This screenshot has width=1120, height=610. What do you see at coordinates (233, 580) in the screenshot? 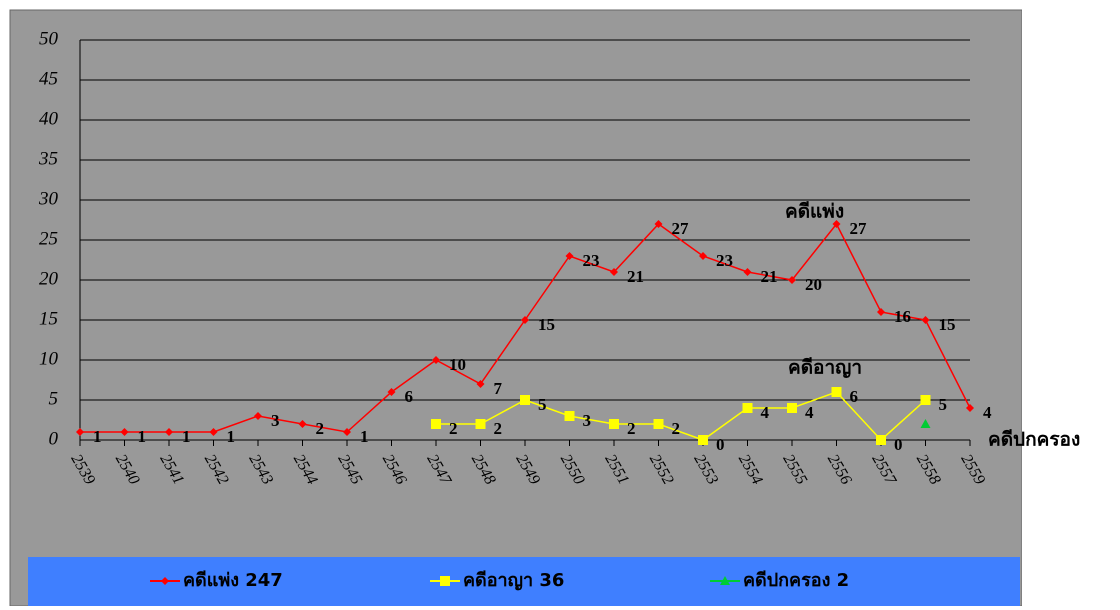
I see `legend-label: คดีแพ่ง 247` at bounding box center [233, 580].